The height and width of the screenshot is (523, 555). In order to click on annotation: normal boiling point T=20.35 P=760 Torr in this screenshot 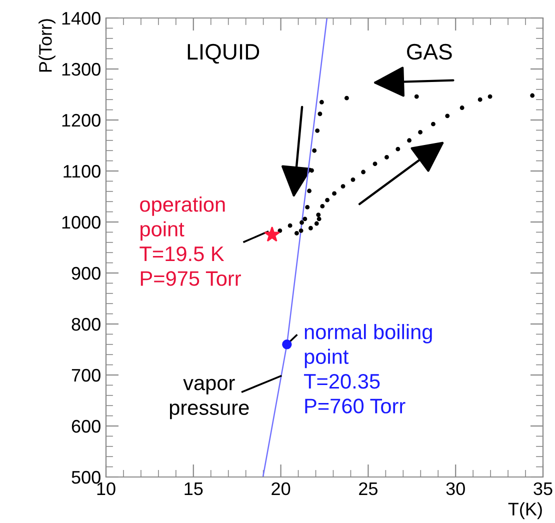, I will do `click(368, 369)`.